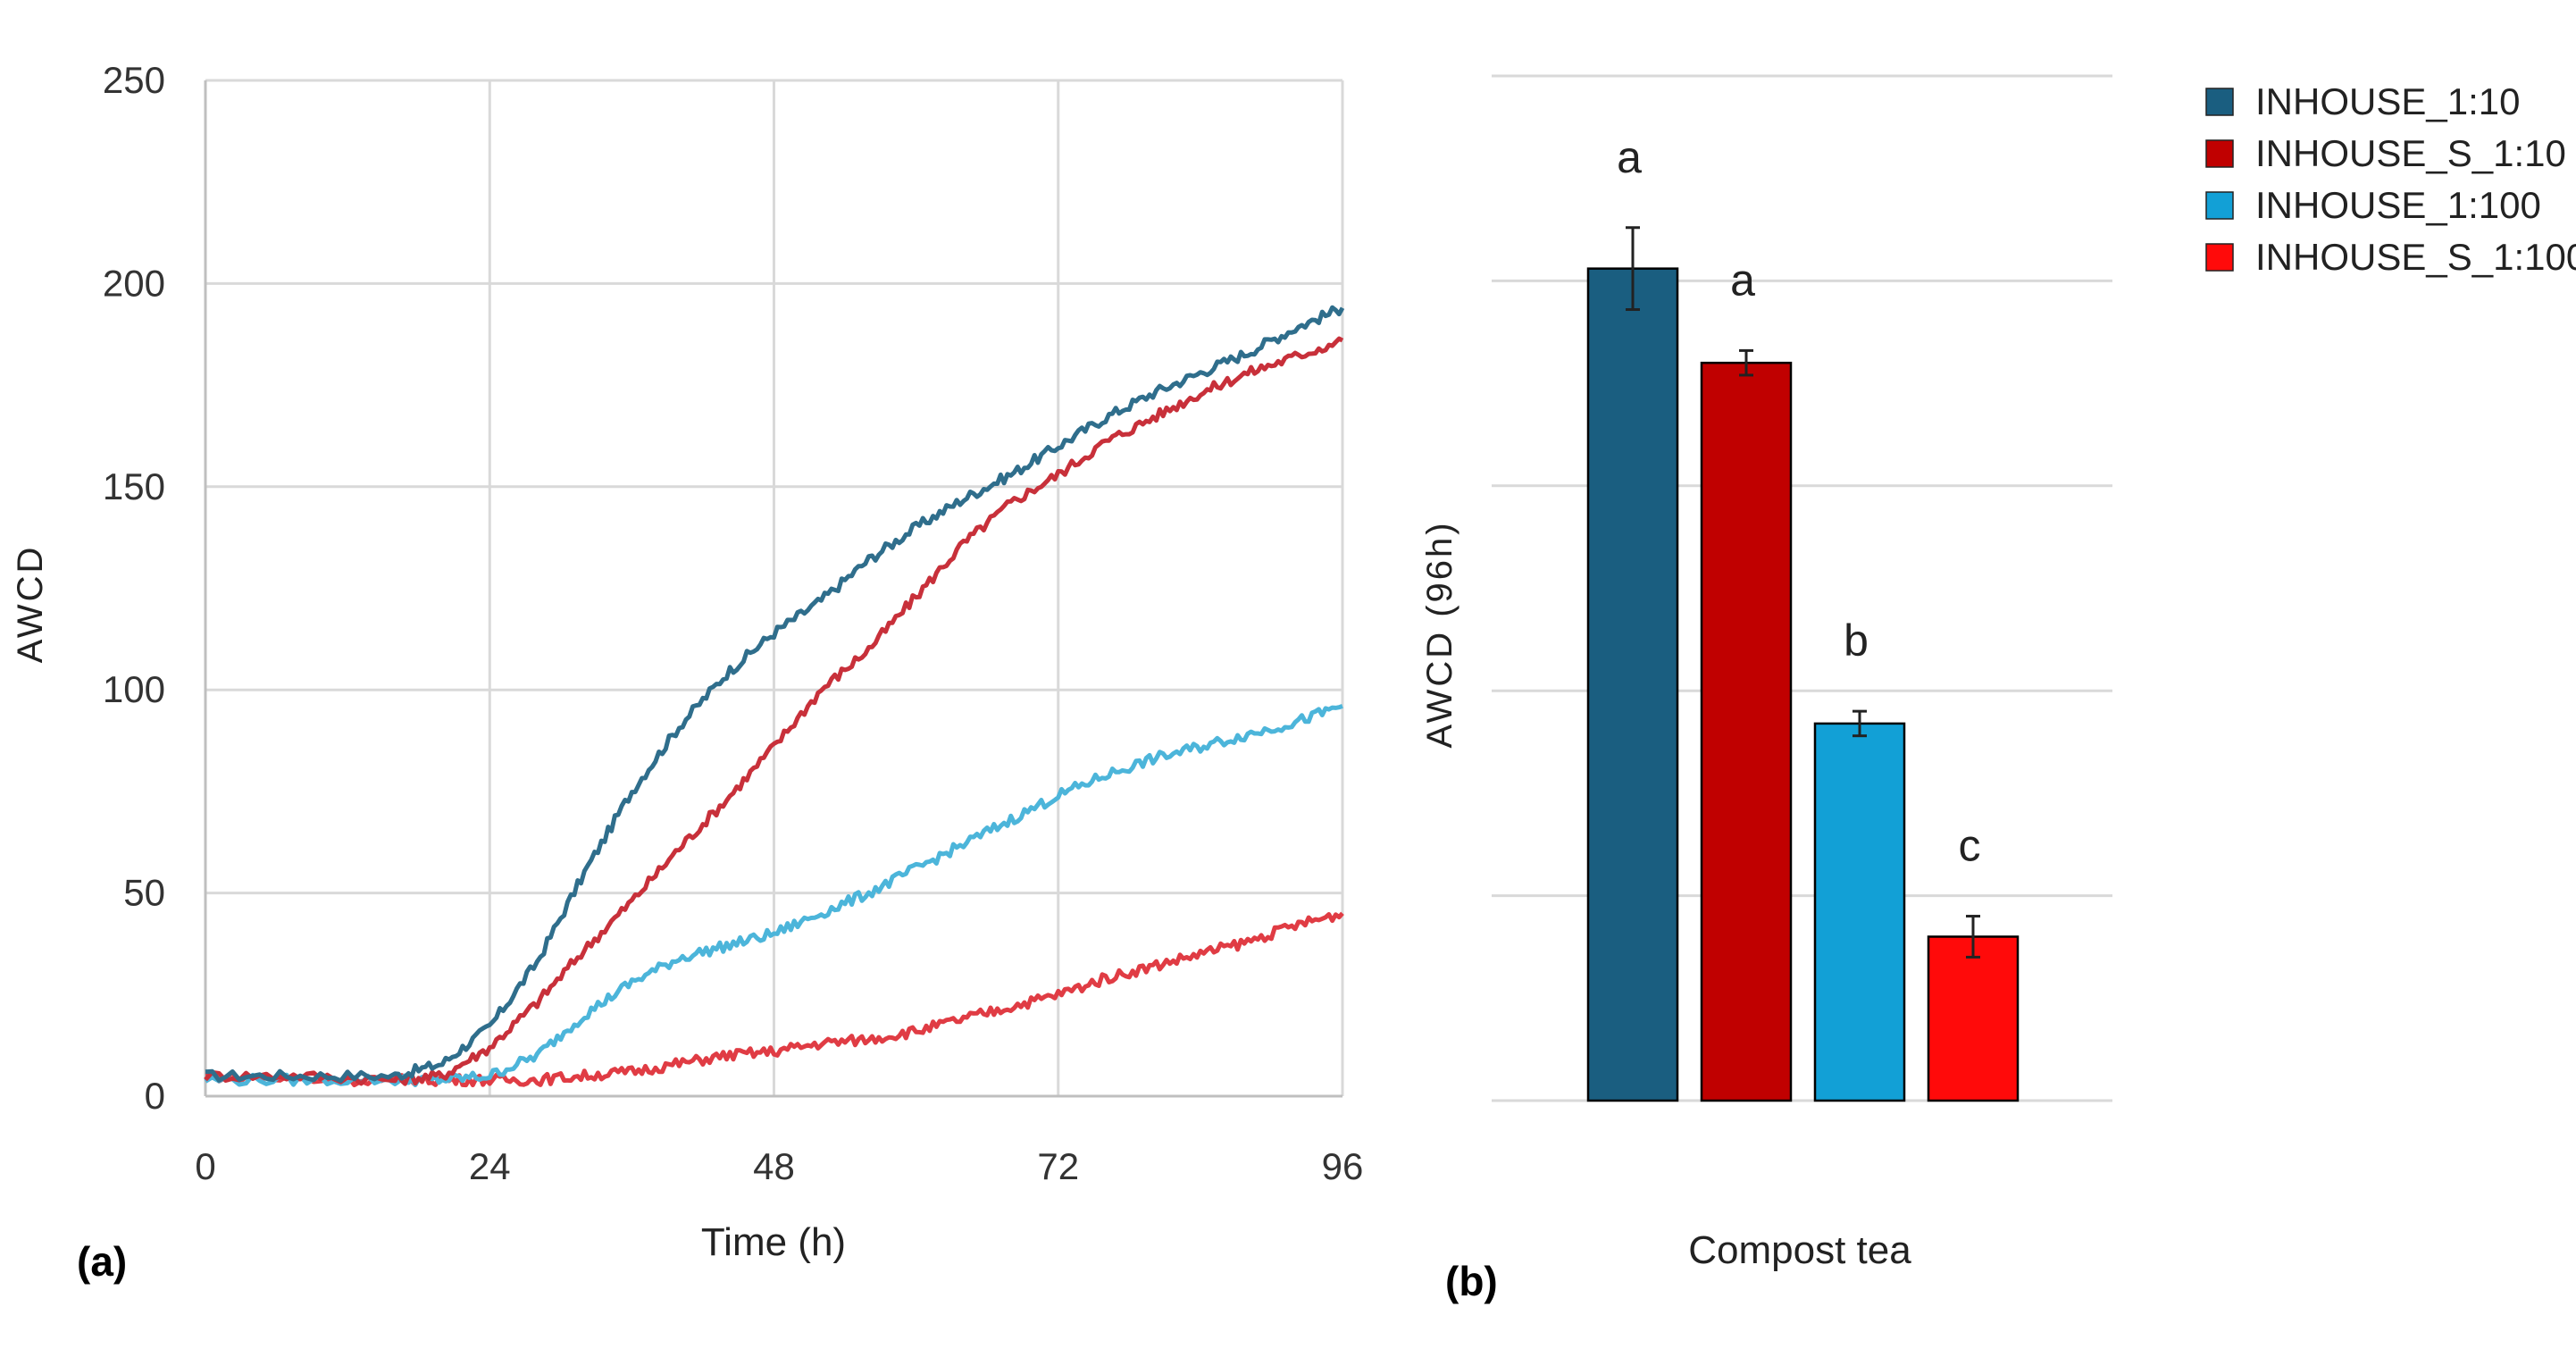  Describe the element at coordinates (774, 1242) in the screenshot. I see `line-chart-x-axis-title: Time (h)` at that location.